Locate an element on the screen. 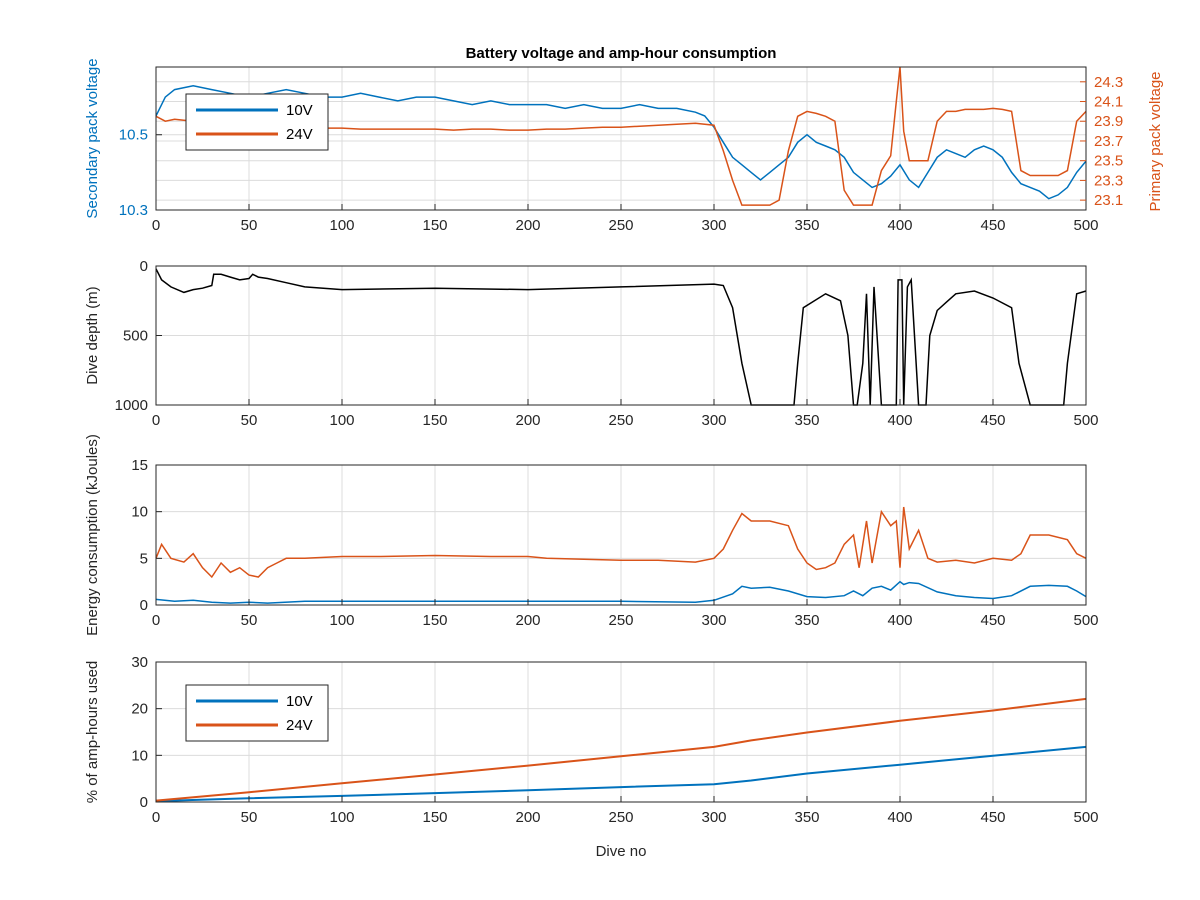  y-right-tick-label: 23.5 is located at coordinates (1108, 161).